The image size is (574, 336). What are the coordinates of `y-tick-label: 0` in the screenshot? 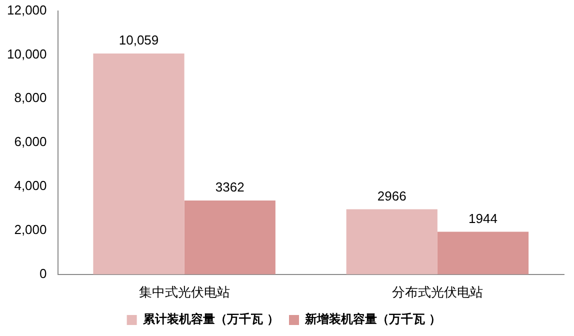 It's located at (43, 273).